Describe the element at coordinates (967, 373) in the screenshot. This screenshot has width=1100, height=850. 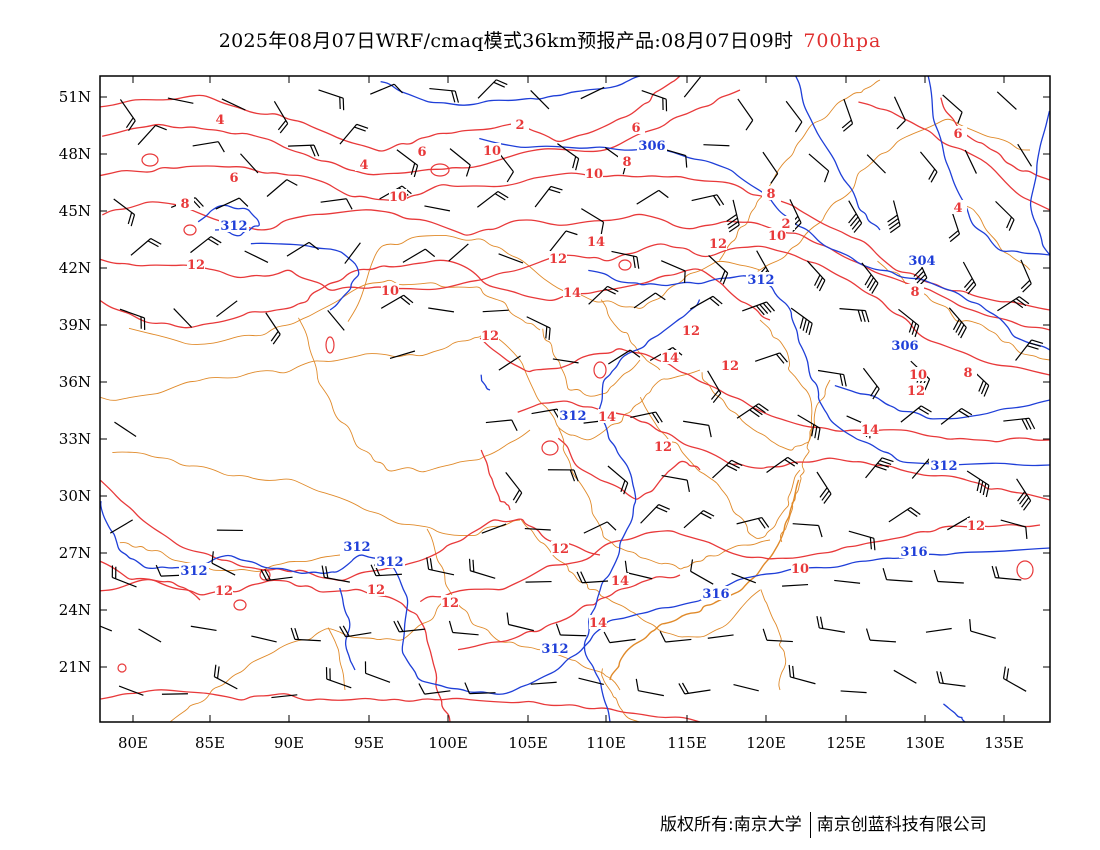
I see `temperature-contour-label: 8` at that location.